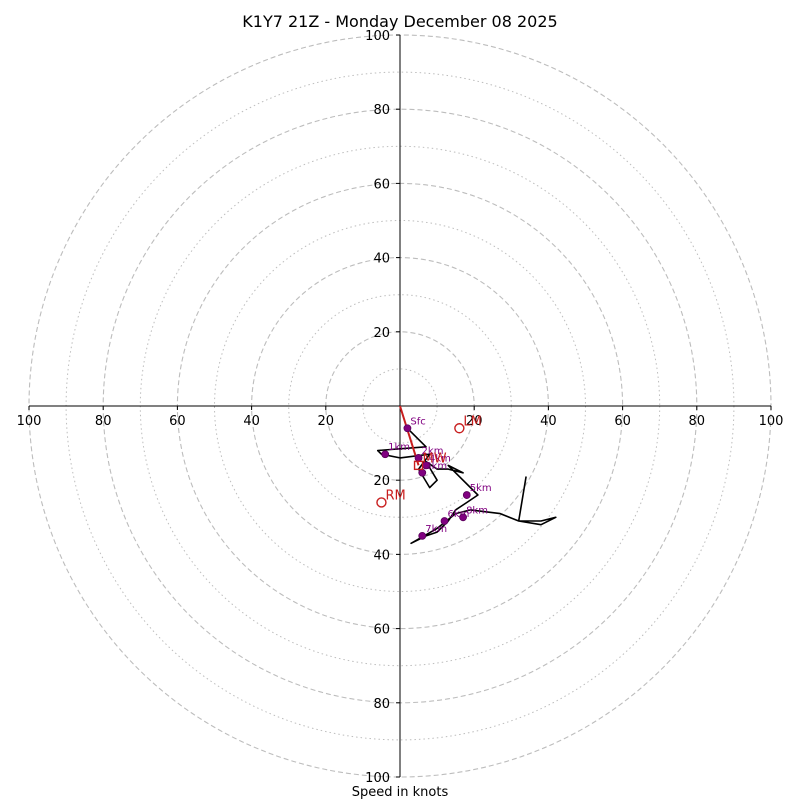 The image size is (800, 800). I want to click on height-label-2km: 2km, so click(433, 451).